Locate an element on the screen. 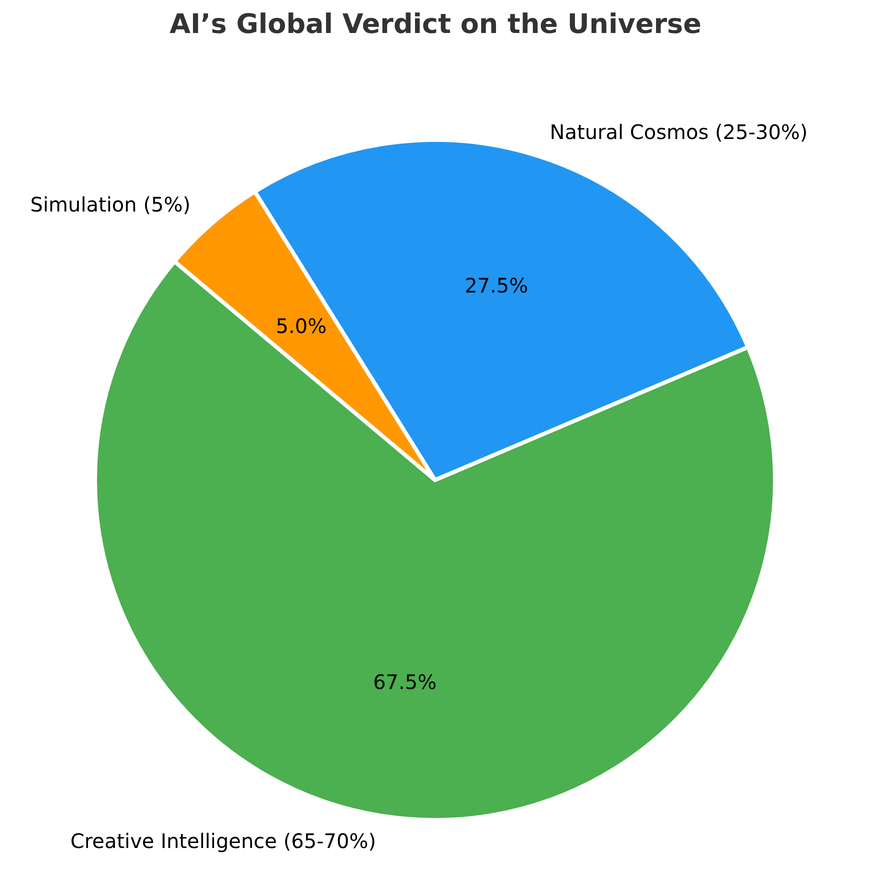 The width and height of the screenshot is (871, 895). data-label: 5.0% is located at coordinates (301, 326).